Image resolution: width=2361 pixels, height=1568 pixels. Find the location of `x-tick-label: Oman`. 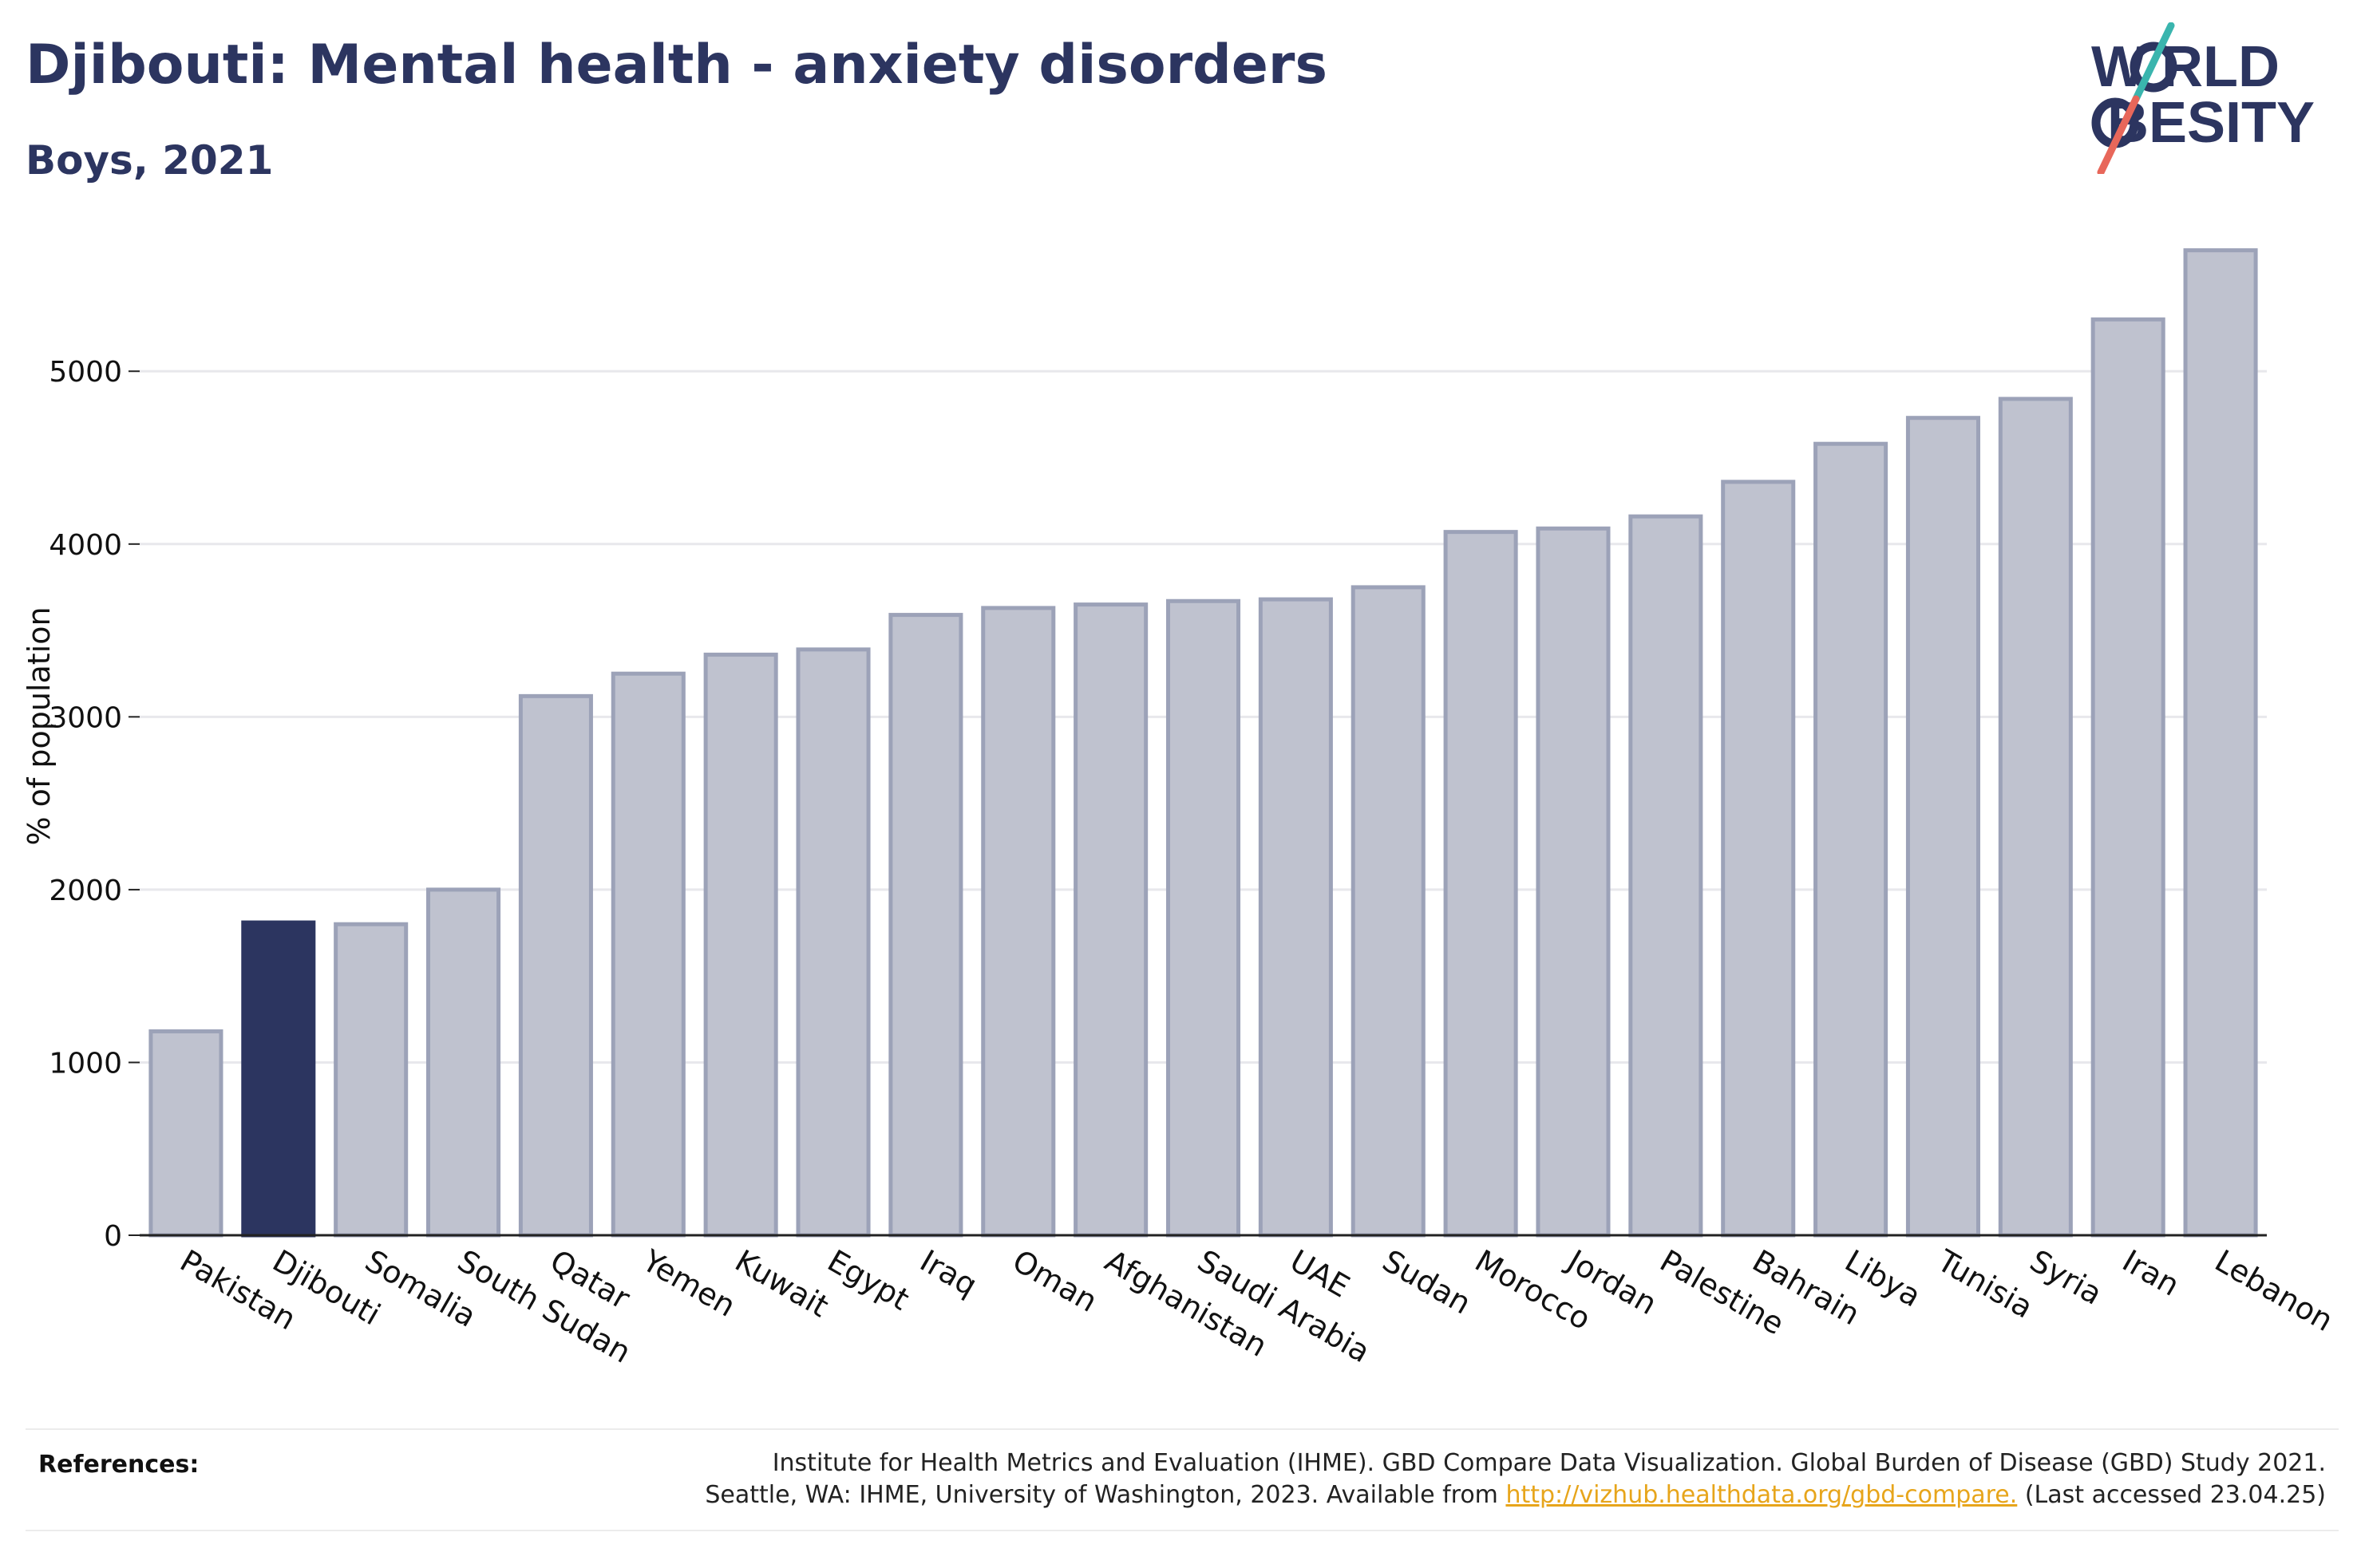

x-tick-label: Oman is located at coordinates (1054, 1281).